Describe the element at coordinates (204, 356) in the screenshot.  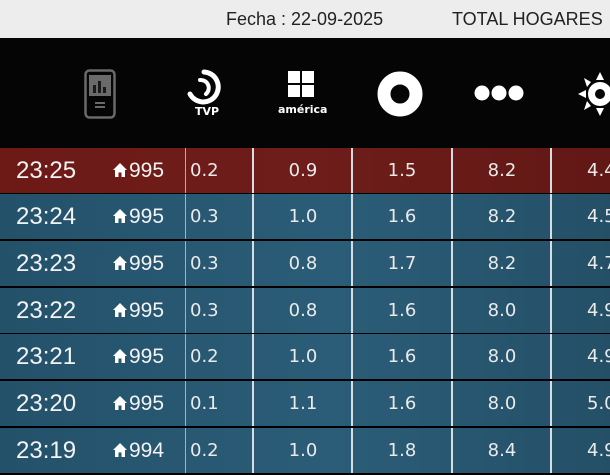
I see `rating-value: 0.2` at that location.